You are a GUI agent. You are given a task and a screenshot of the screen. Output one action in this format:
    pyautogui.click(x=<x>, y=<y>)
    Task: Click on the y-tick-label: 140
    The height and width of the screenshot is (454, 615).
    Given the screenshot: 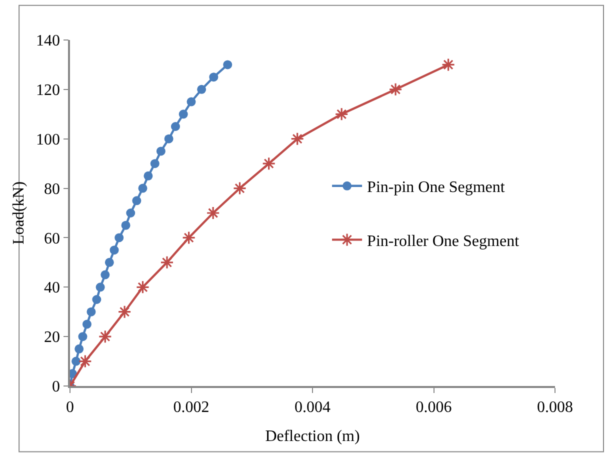 What is the action you would take?
    pyautogui.click(x=48, y=41)
    